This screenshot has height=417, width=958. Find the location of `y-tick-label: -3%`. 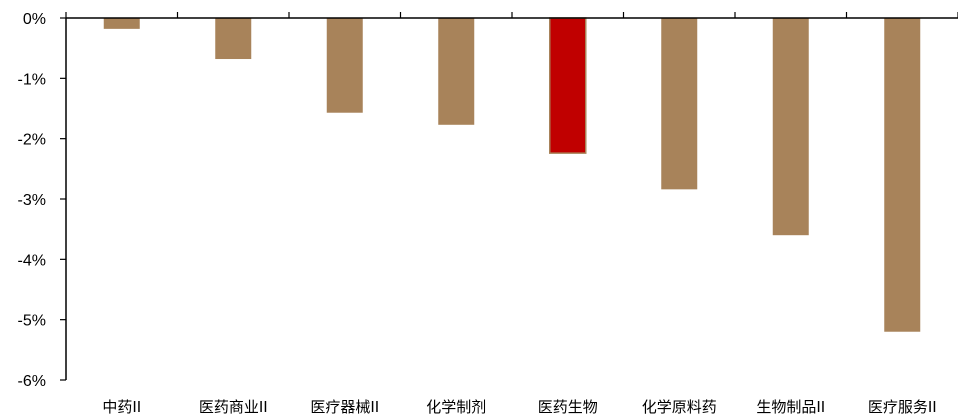

y-tick-label: -3% is located at coordinates (32, 200).